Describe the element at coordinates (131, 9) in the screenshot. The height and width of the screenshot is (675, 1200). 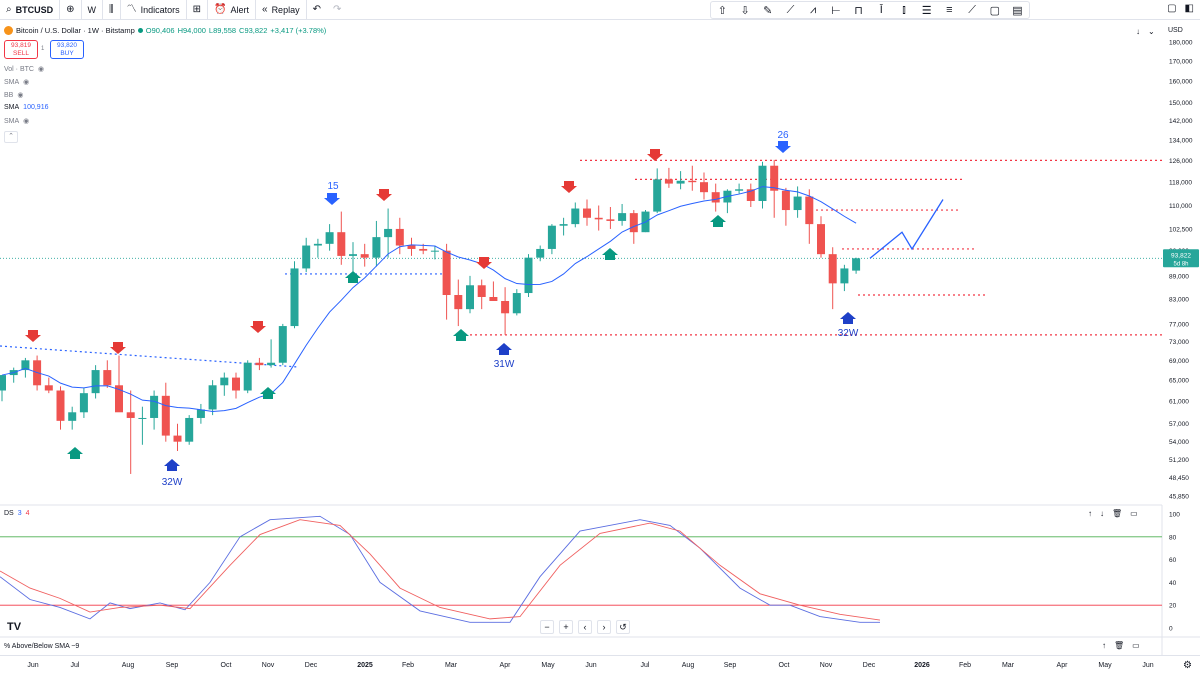
I see `indicators-icon: 〽` at that location.